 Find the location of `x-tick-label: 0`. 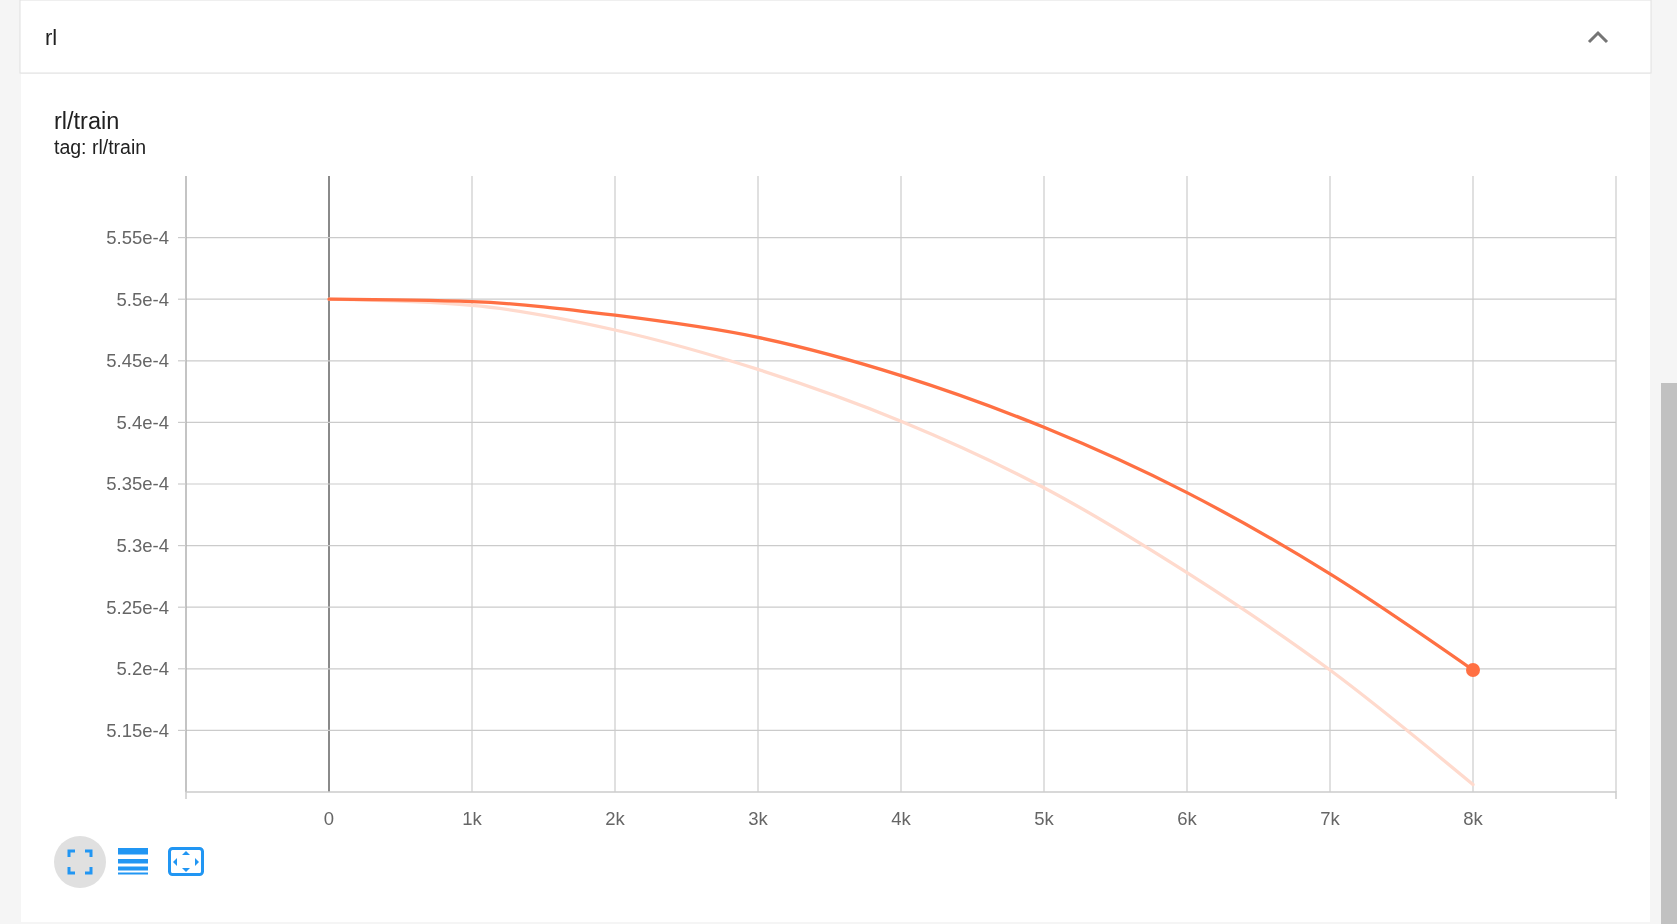

x-tick-label: 0 is located at coordinates (329, 818).